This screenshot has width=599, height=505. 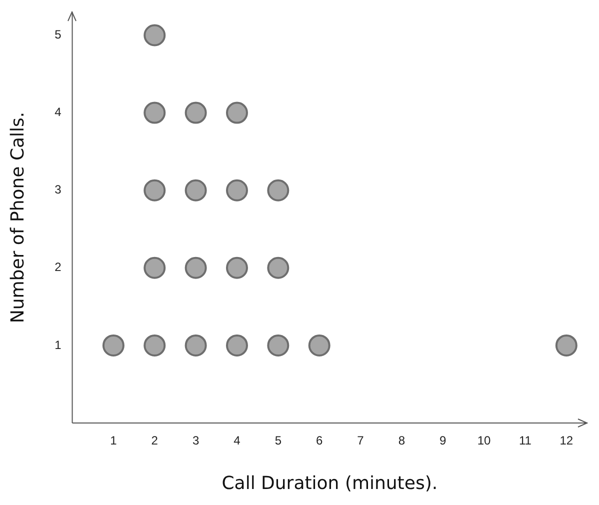 I want to click on x-tick-label: 2, so click(x=154, y=441).